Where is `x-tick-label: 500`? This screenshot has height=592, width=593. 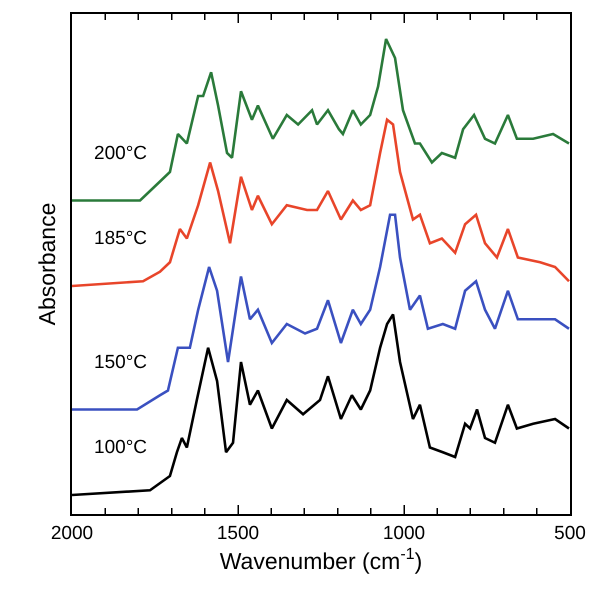
x-tick-label: 500 is located at coordinates (570, 533).